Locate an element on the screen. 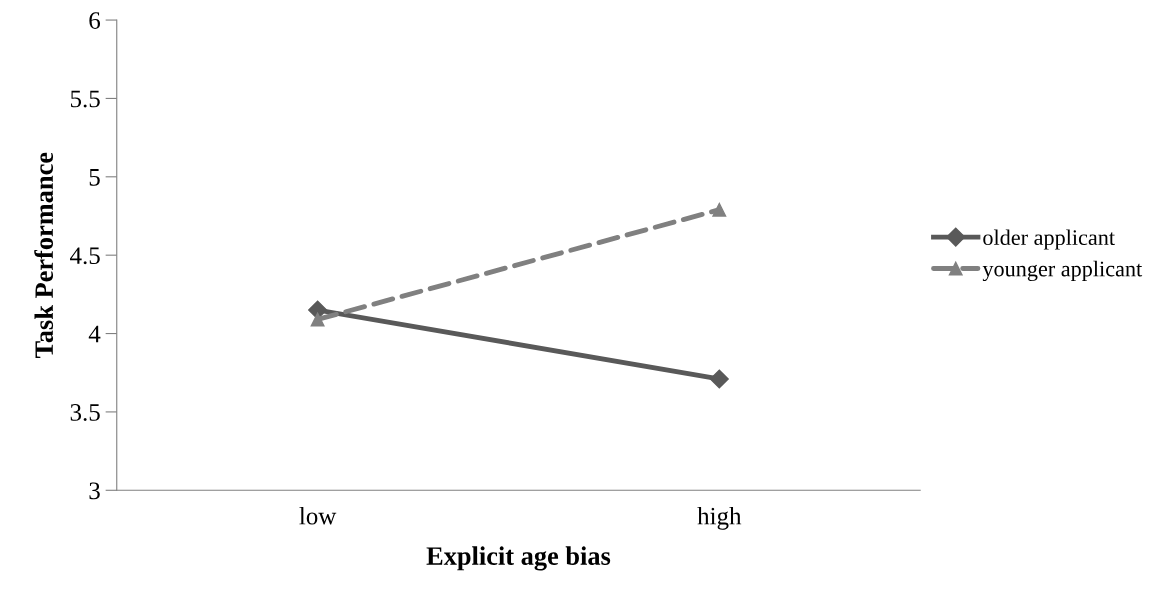  y-tick-label: 6 is located at coordinates (95, 20).